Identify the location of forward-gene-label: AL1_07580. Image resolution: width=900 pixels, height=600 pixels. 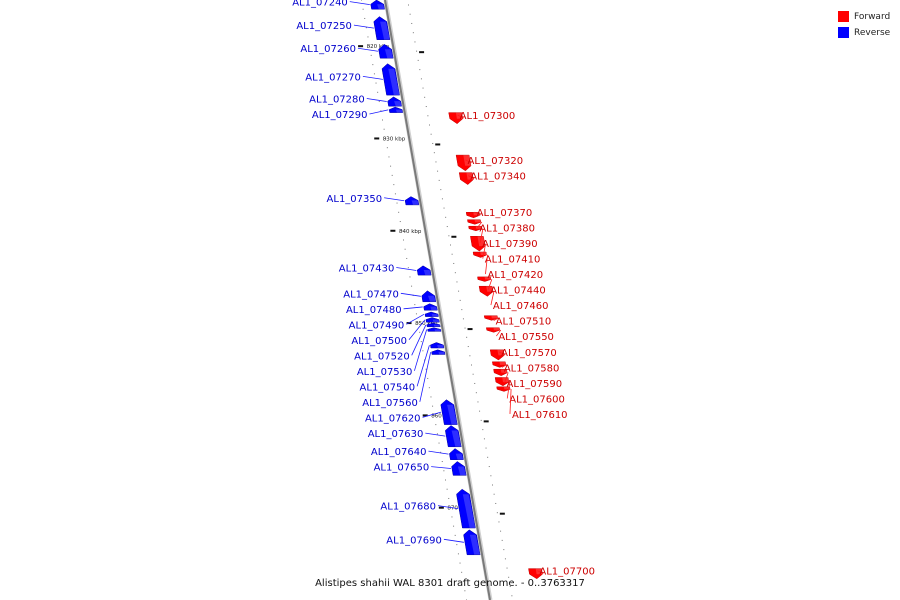
(532, 368).